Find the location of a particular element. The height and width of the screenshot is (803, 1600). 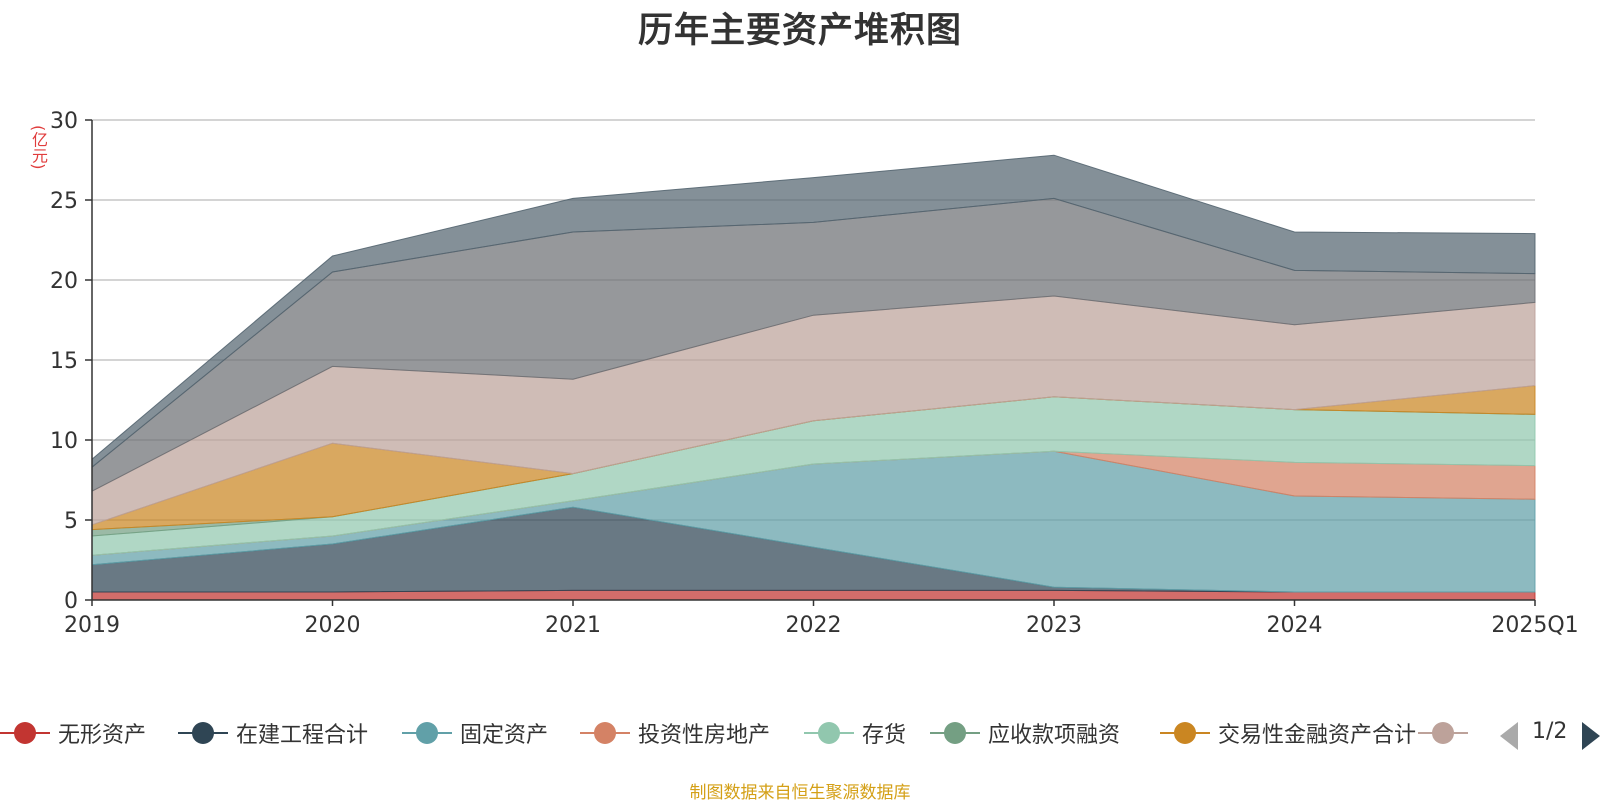

legend-page-indicator: 1/2 is located at coordinates (1550, 731).